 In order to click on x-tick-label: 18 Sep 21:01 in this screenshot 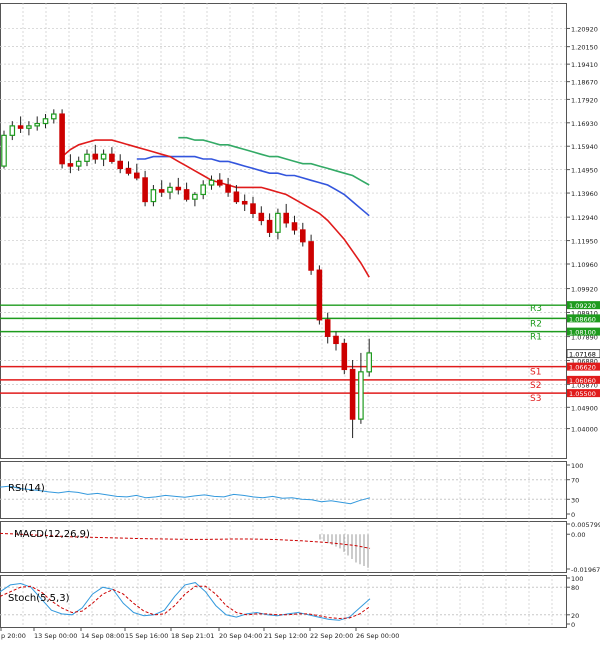, I will do `click(192, 636)`.